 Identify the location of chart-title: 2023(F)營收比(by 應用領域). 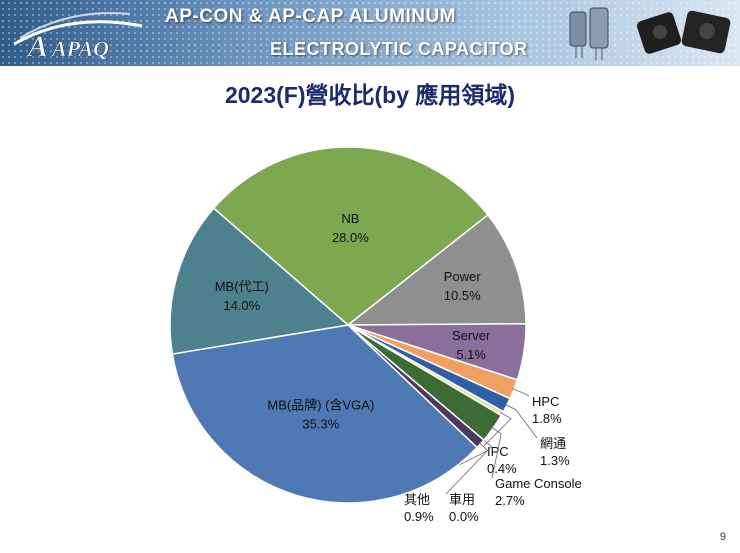
(370, 95).